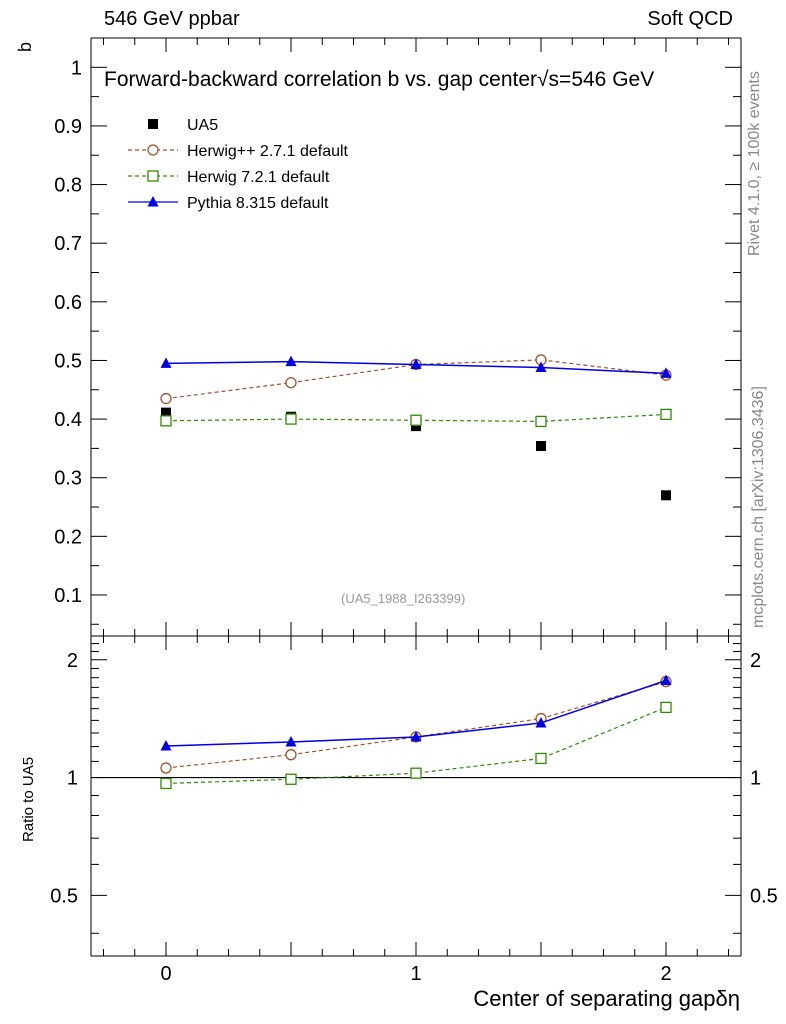  What do you see at coordinates (68, 361) in the screenshot?
I see `y-tick-label: 0.5` at bounding box center [68, 361].